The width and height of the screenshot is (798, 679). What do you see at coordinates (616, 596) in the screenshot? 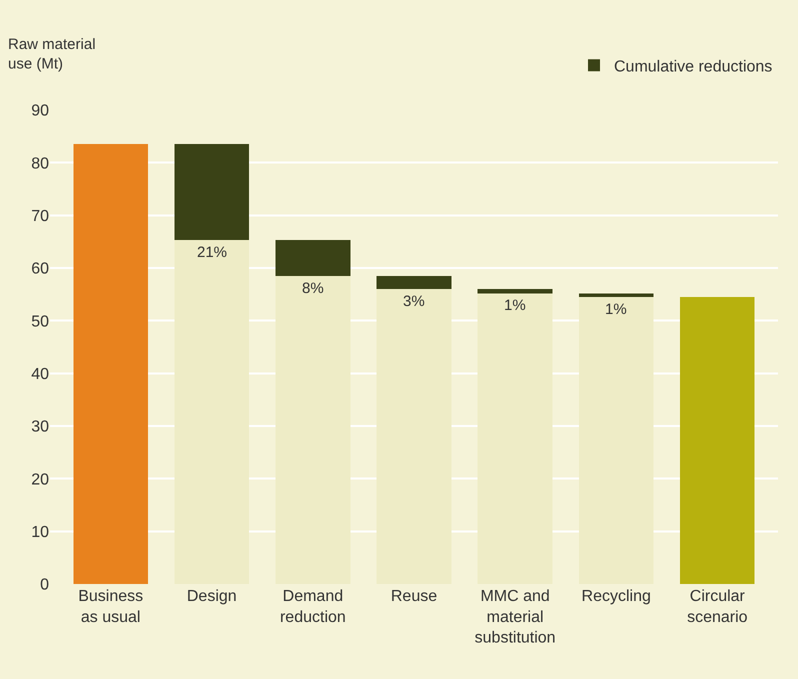
I see `x-tick-label: Recycling` at bounding box center [616, 596].